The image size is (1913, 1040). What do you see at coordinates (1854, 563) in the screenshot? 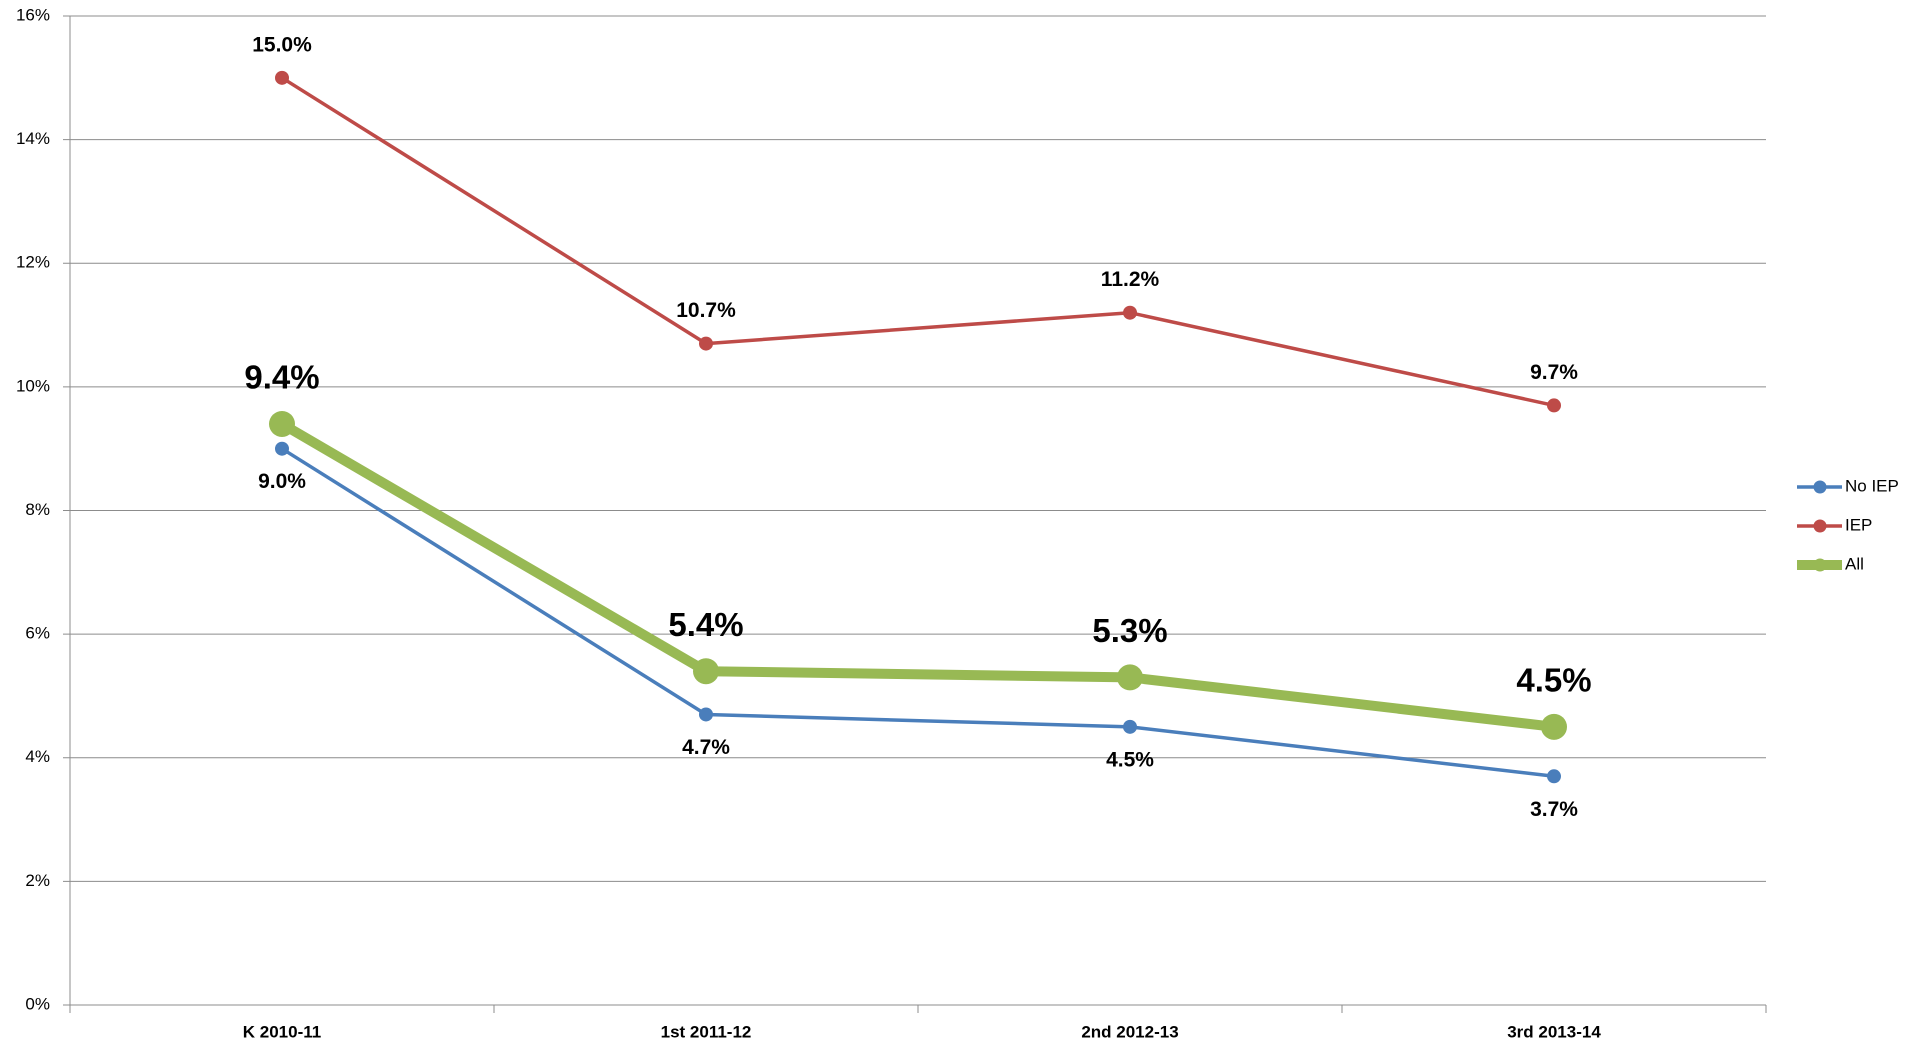
I see `legend-label: All` at bounding box center [1854, 563].